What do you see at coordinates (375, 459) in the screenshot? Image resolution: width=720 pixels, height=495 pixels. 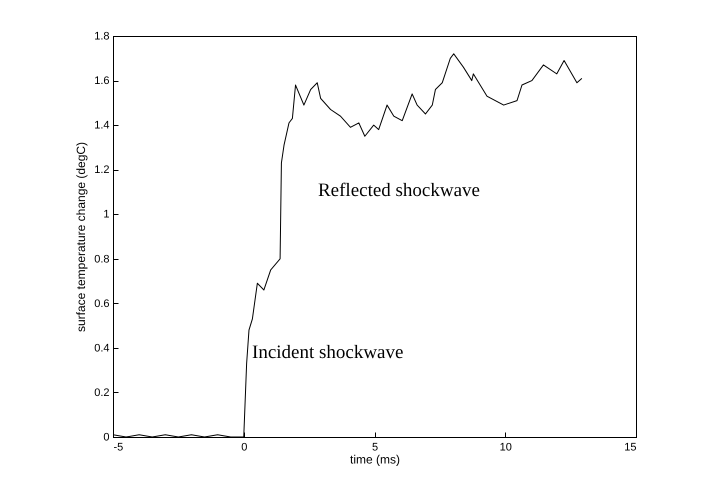 I see `x-axis-title: time (ms)` at bounding box center [375, 459].